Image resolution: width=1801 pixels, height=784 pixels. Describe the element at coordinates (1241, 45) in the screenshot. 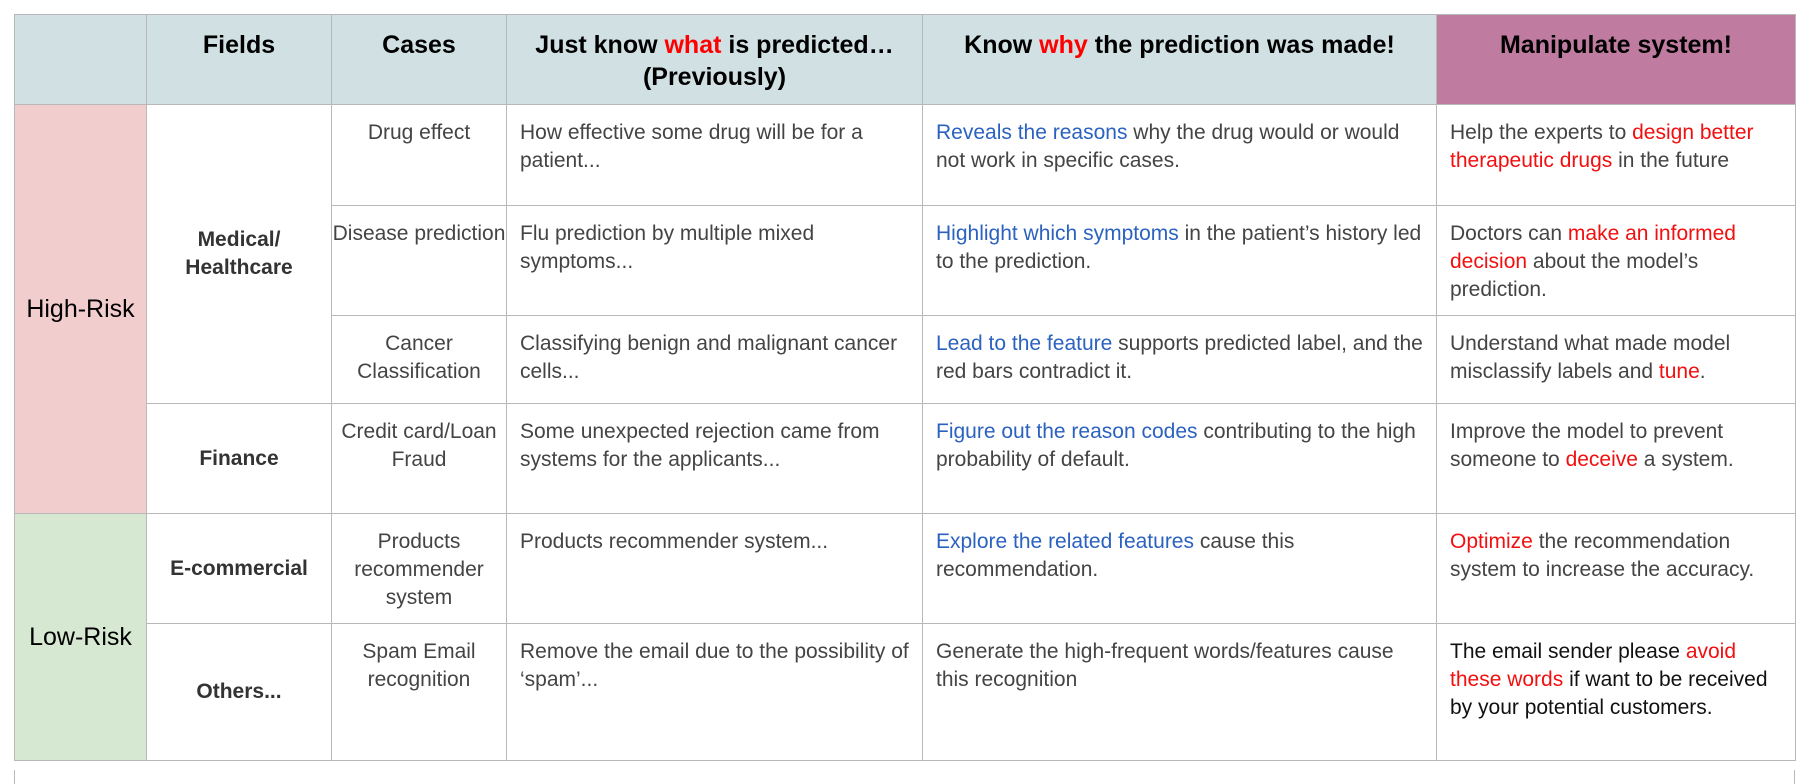

I see `header-why-post: the prediction was made!` at that location.